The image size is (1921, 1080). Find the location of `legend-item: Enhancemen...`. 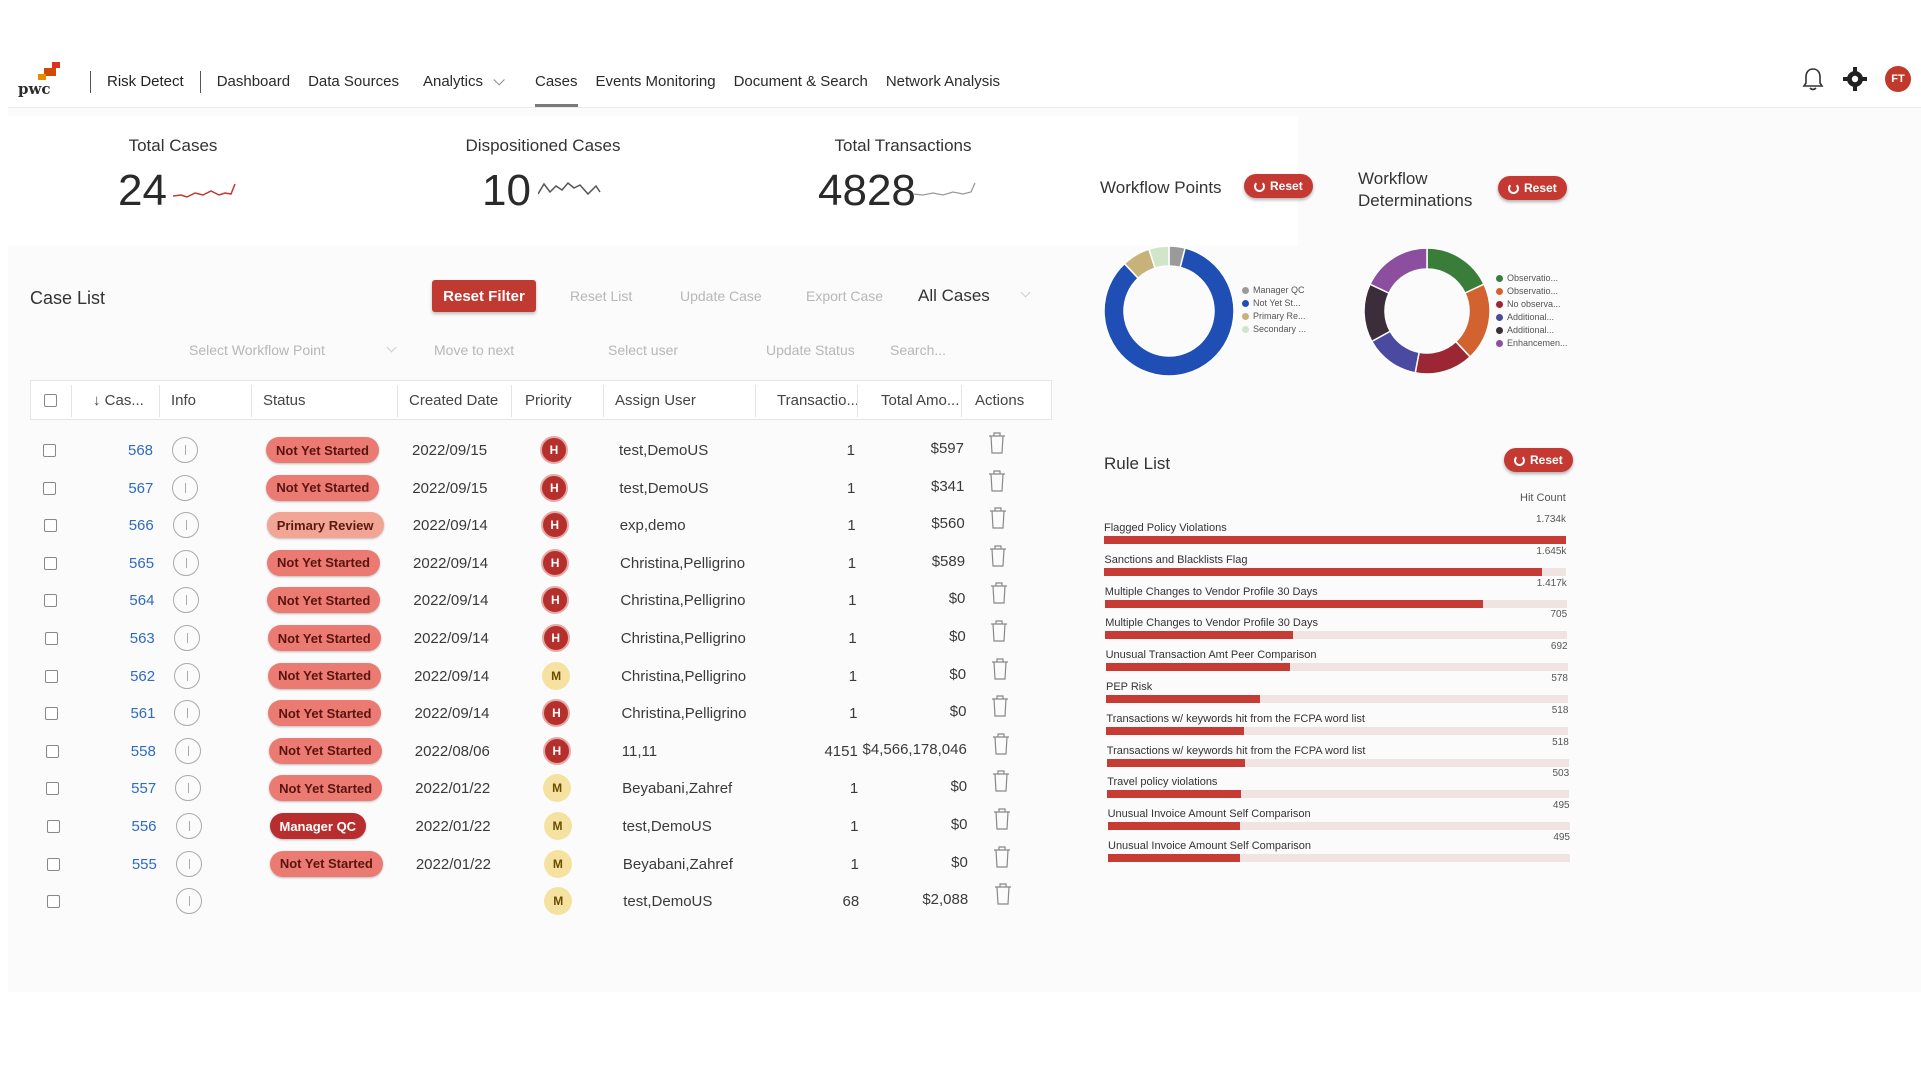

legend-item: Enhancemen... is located at coordinates (1532, 343).